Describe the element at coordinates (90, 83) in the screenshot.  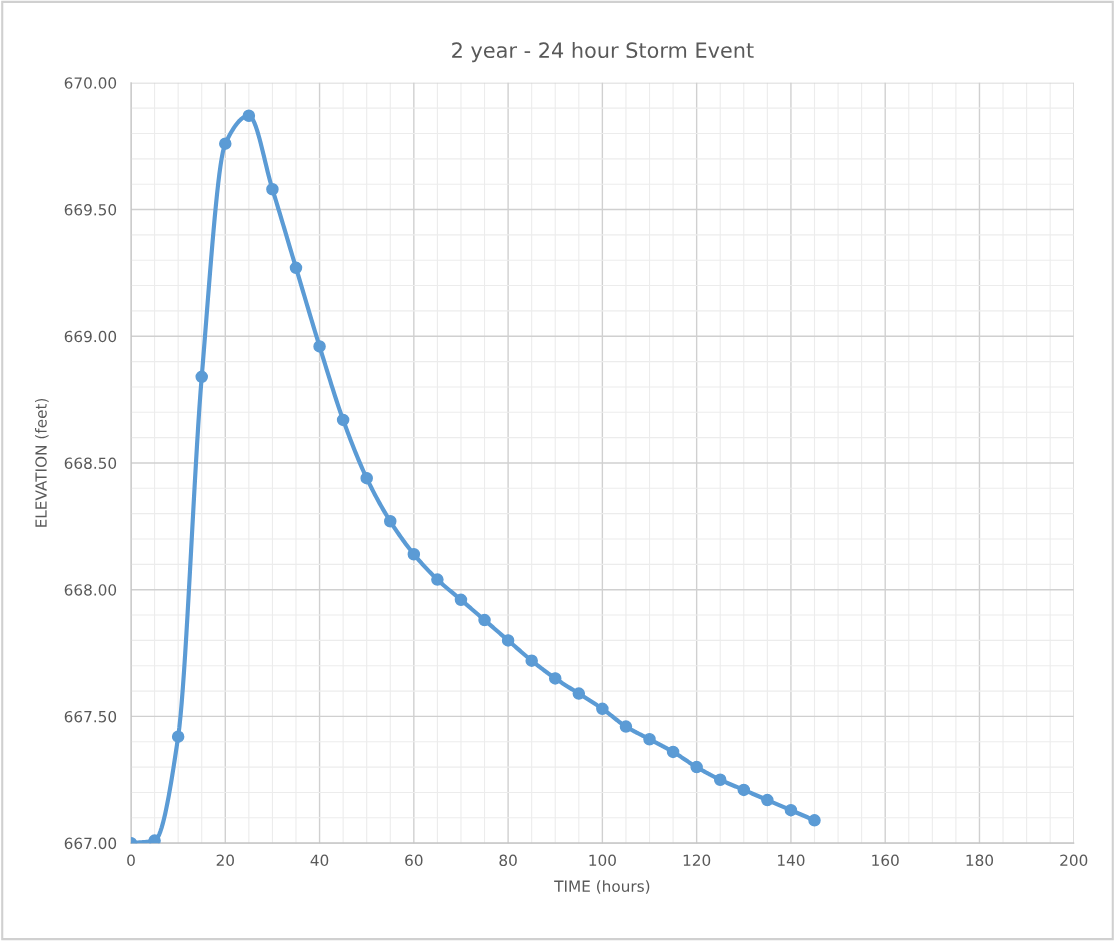
I see `y-tick-label: 670.00` at that location.